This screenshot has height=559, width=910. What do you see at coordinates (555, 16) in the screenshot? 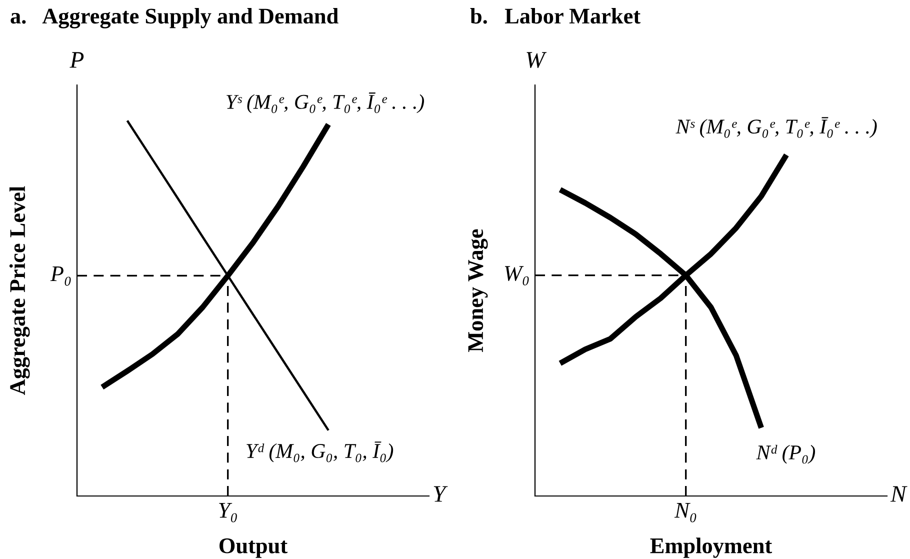
I see `chart-title: b. Labor Market` at bounding box center [555, 16].